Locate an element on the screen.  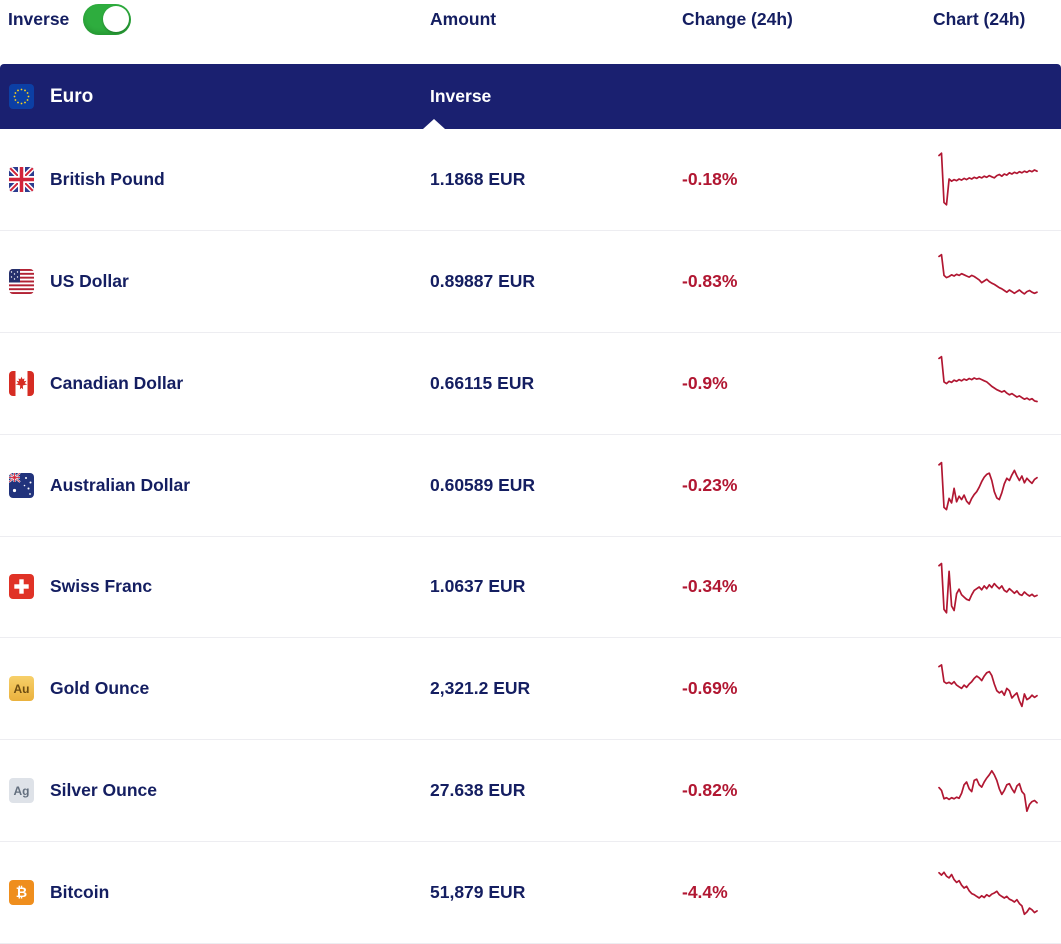
row-gold-ounce: Au Gold Ounce 2,321.2 EUR -0.69% is located at coordinates (530, 689).